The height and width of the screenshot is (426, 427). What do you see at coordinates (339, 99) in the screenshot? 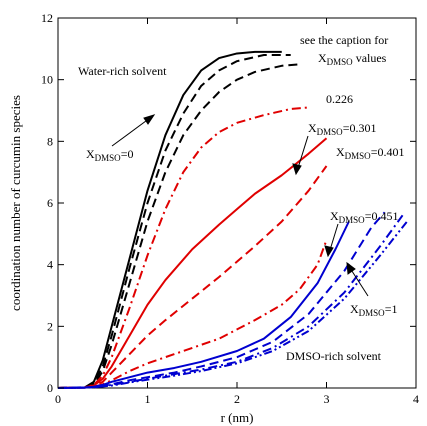
I see `annotation-0226: 0.226` at bounding box center [339, 99].